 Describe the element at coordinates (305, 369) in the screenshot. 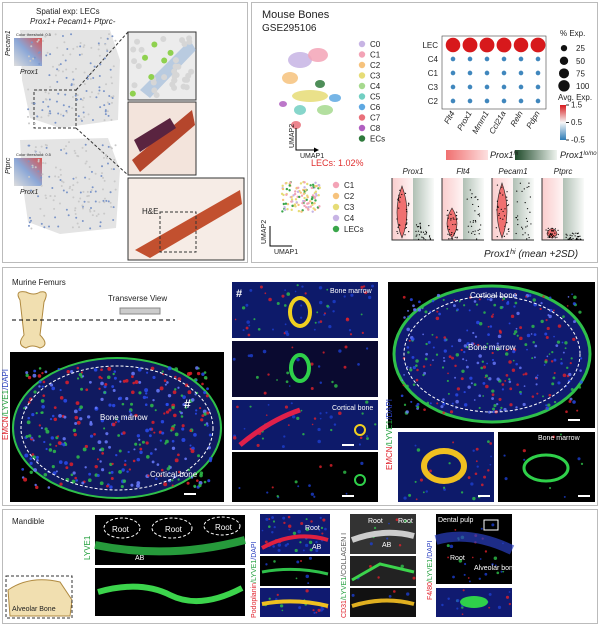

I see `micrograph` at that location.